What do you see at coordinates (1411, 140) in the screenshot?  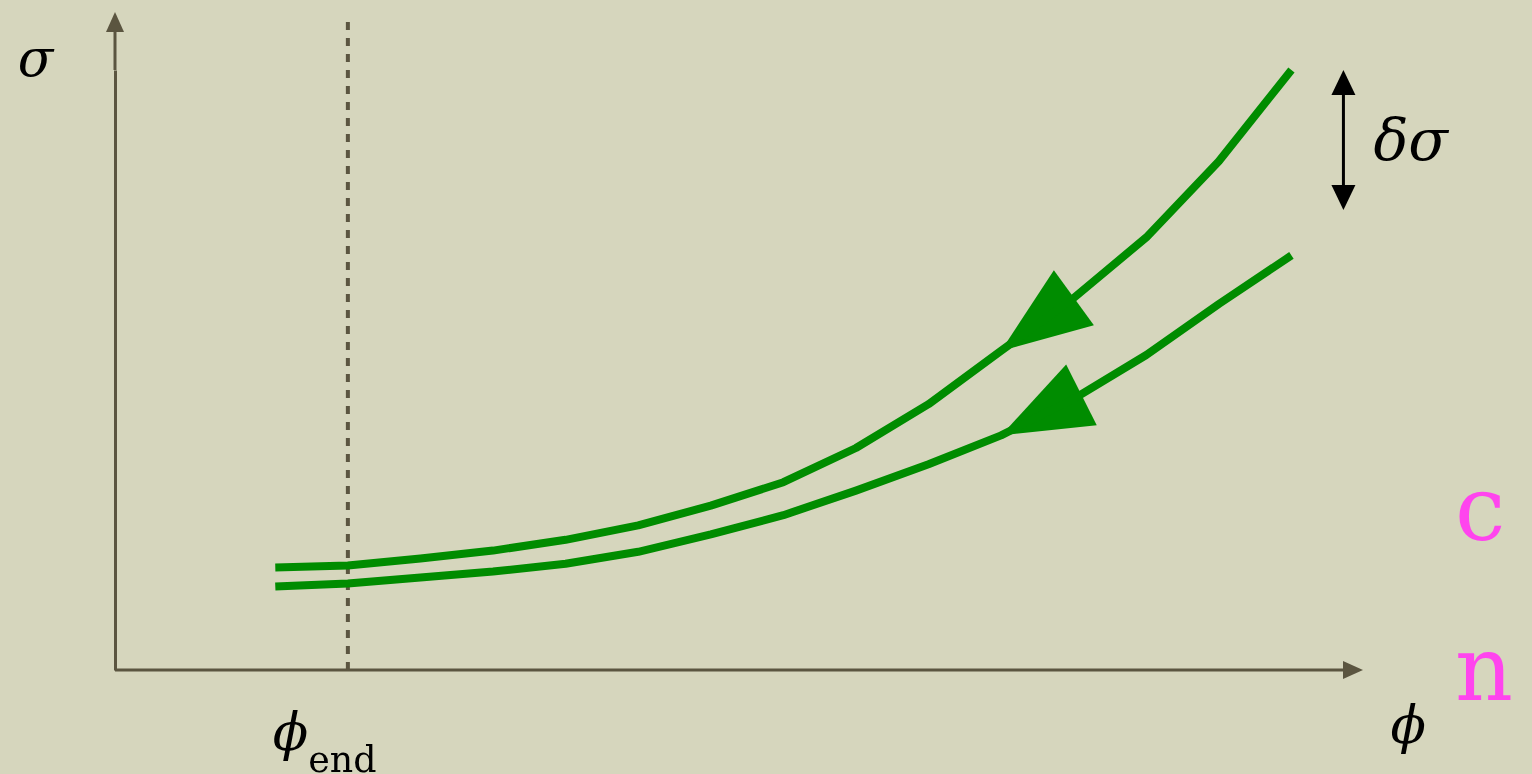 I see `text: δσ` at bounding box center [1411, 140].